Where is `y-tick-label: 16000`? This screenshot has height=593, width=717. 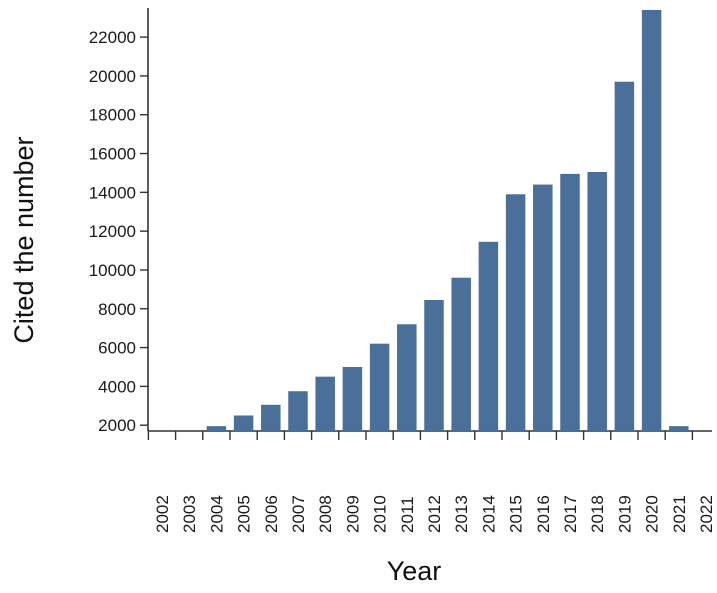 y-tick-label: 16000 is located at coordinates (112, 154).